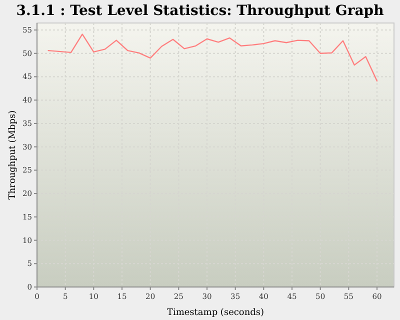 This screenshot has width=400, height=320. I want to click on line-series, so click(213, 58).